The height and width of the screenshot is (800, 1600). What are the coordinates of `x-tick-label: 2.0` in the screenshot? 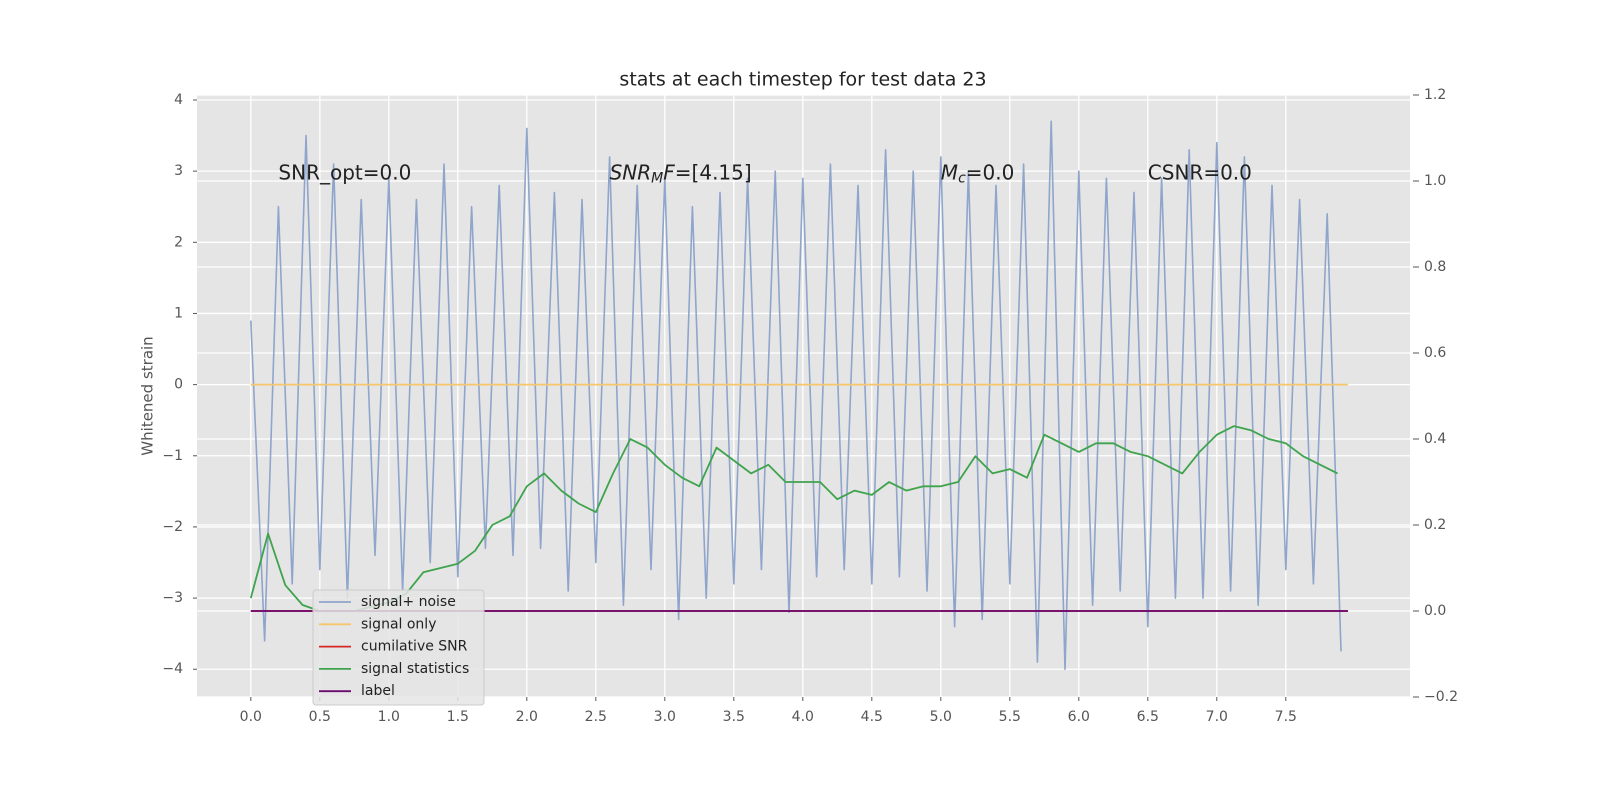 It's located at (527, 717).